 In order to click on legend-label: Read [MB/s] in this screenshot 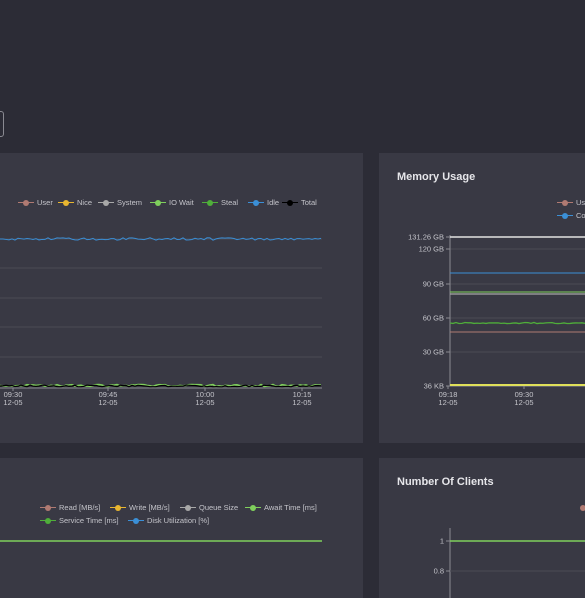, I will do `click(80, 507)`.